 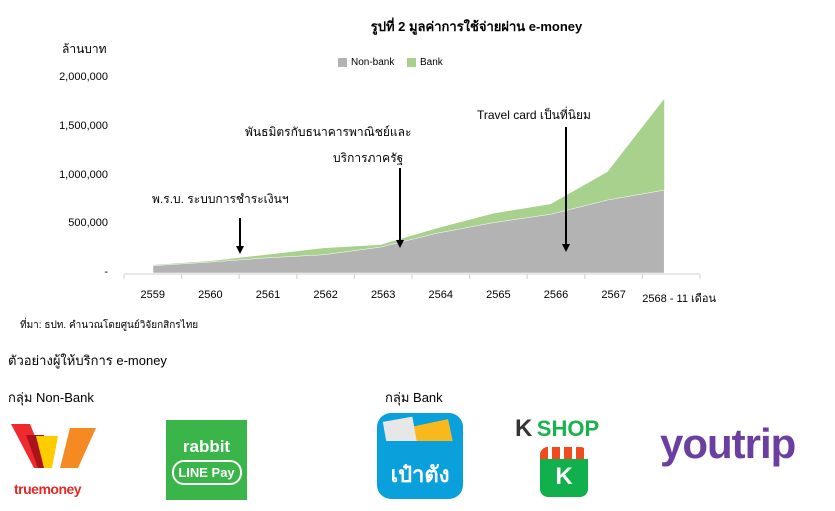 I want to click on x-tick-label: 2565, so click(x=498, y=295).